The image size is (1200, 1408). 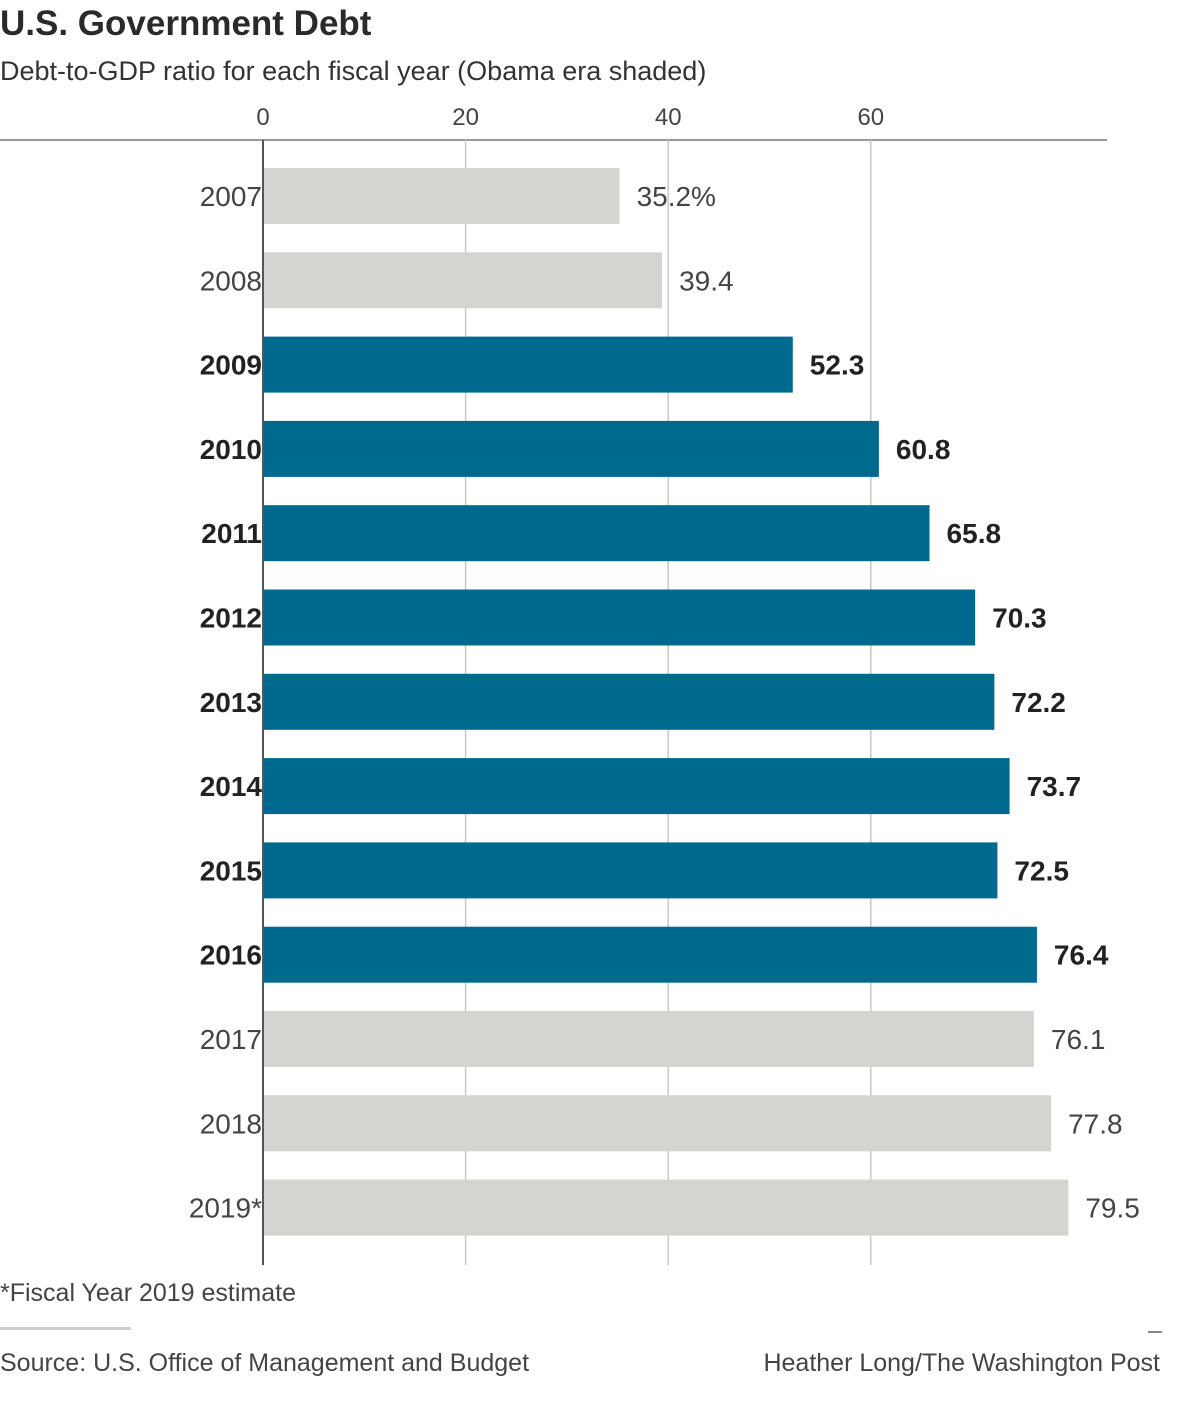 I want to click on category-label: 2019*, so click(x=225, y=1208).